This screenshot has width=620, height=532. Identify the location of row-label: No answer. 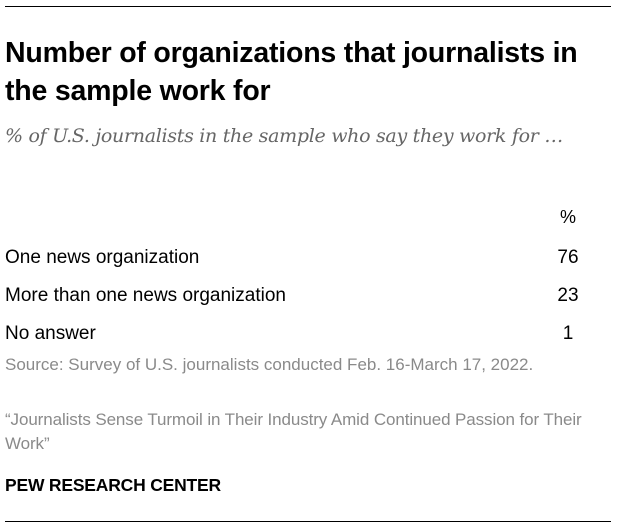
(50, 333).